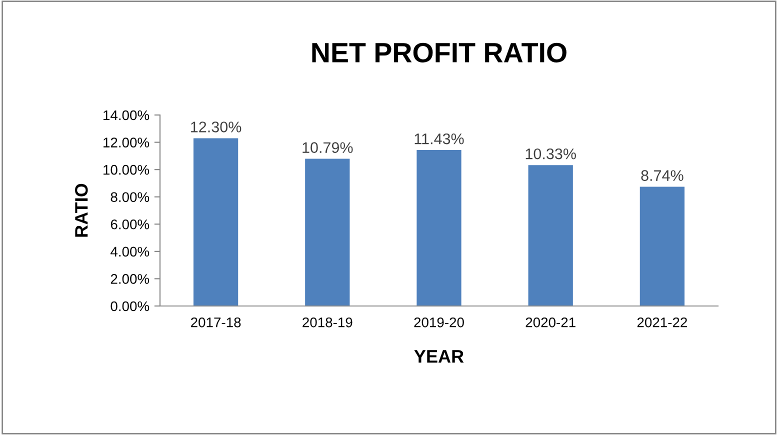 The width and height of the screenshot is (778, 435). What do you see at coordinates (551, 322) in the screenshot?
I see `x-tick-label: 2020-21` at bounding box center [551, 322].